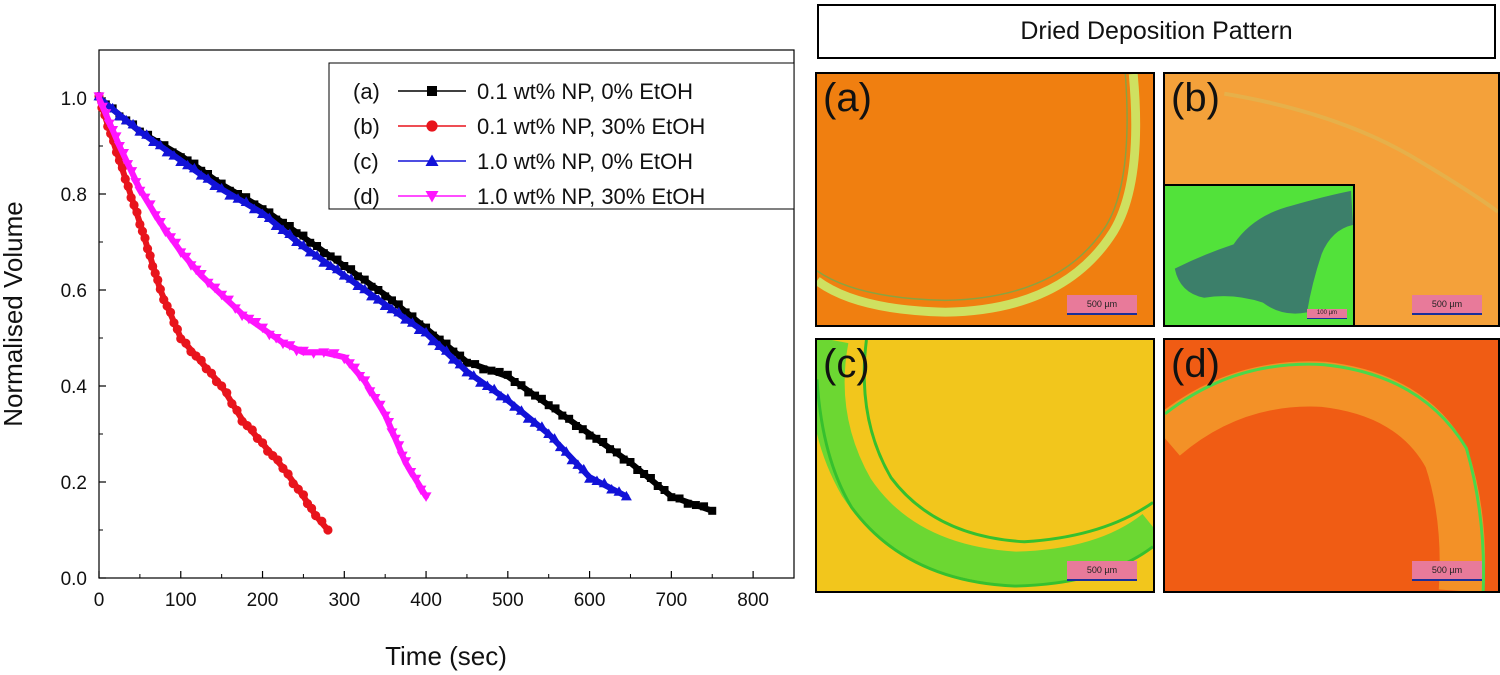 The width and height of the screenshot is (1500, 675). What do you see at coordinates (753, 600) in the screenshot?
I see `x-tick-label: 800` at bounding box center [753, 600].